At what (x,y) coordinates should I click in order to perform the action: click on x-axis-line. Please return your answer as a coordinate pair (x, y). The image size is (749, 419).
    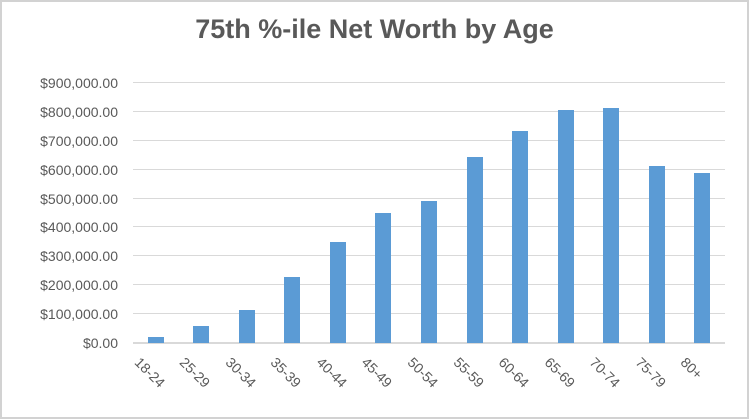
    Looking at the image, I should click on (429, 343).